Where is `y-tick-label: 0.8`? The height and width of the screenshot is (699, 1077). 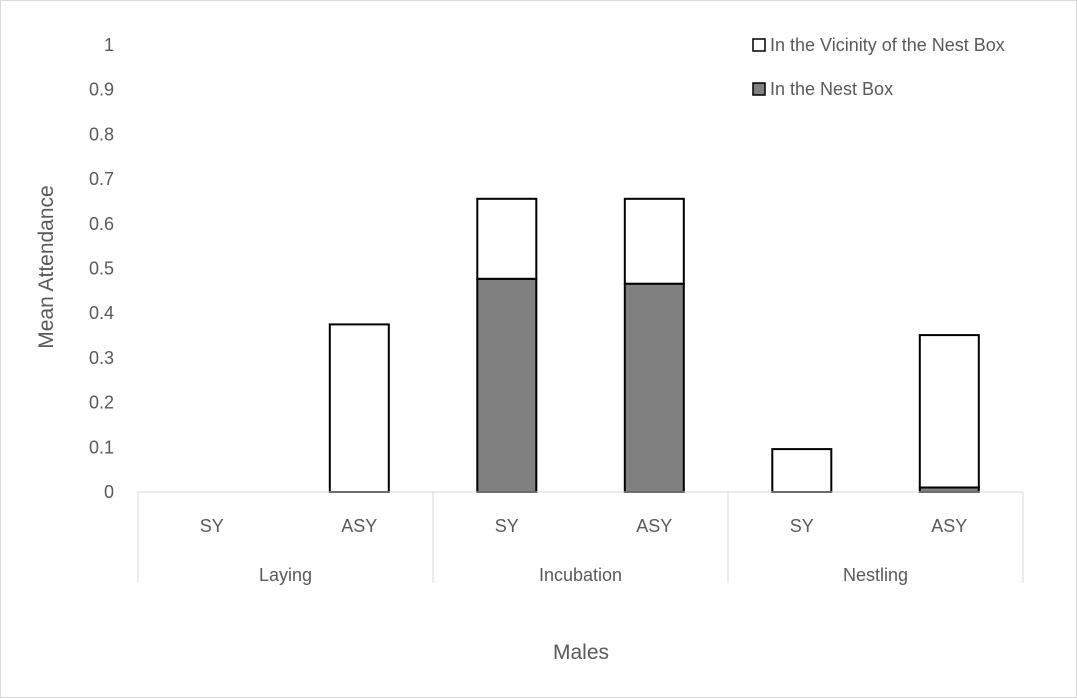
y-tick-label: 0.8 is located at coordinates (101, 134).